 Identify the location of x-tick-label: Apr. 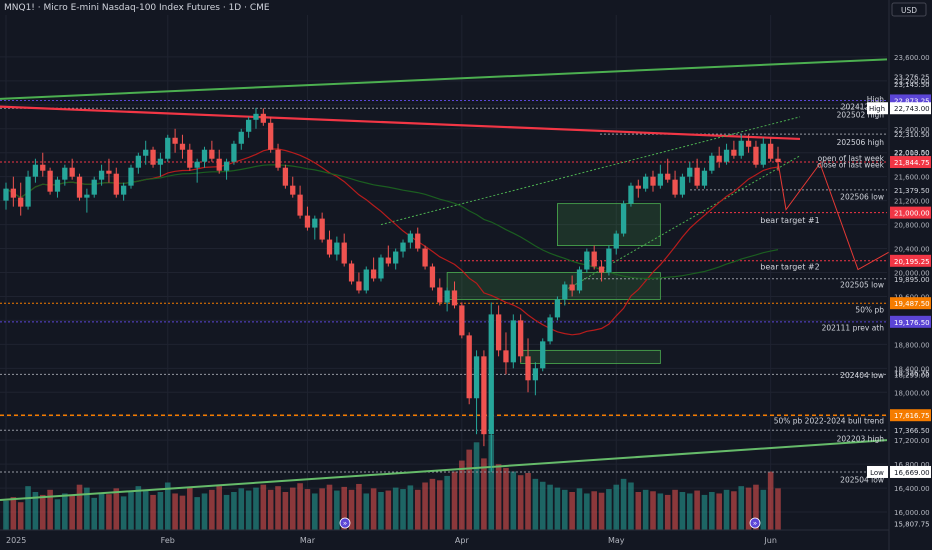
(462, 540).